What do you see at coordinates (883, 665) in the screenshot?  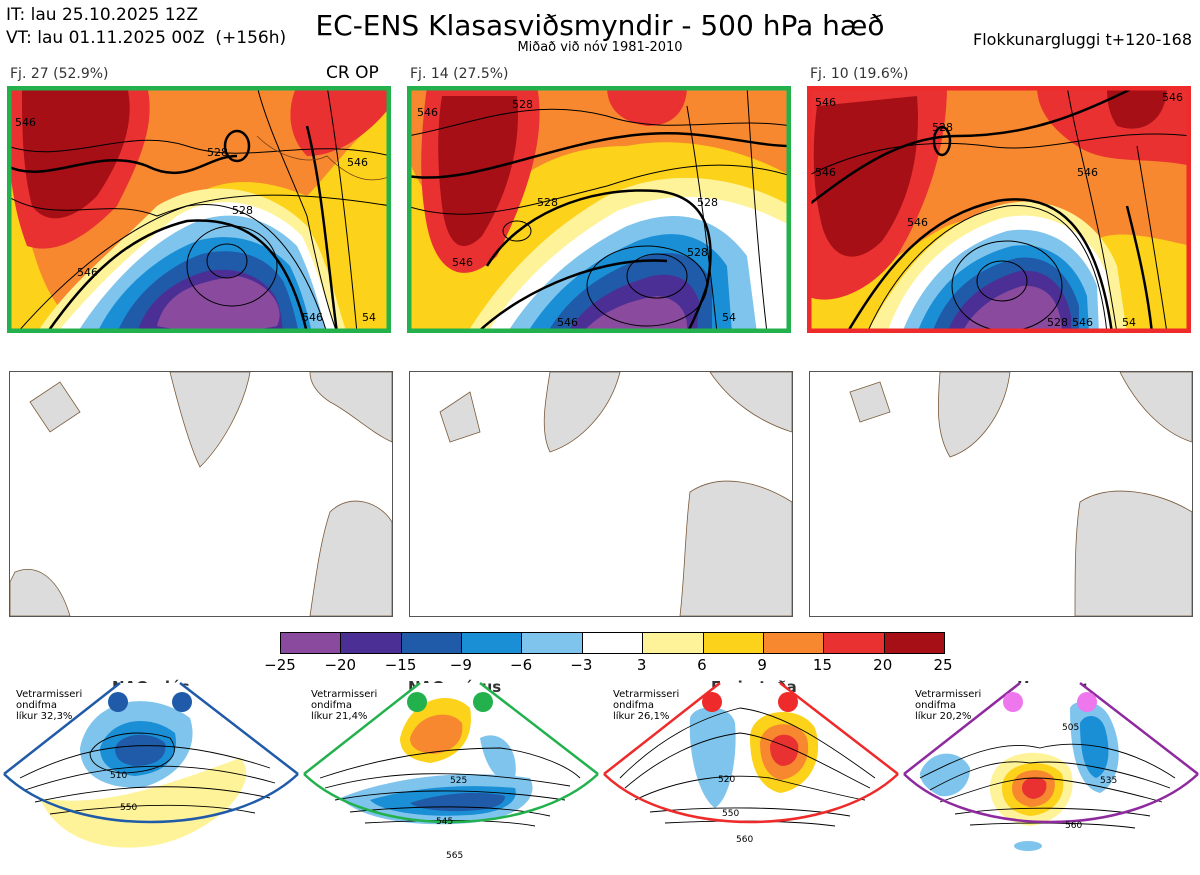 I see `colorbar-tick-label: 20` at bounding box center [883, 665].